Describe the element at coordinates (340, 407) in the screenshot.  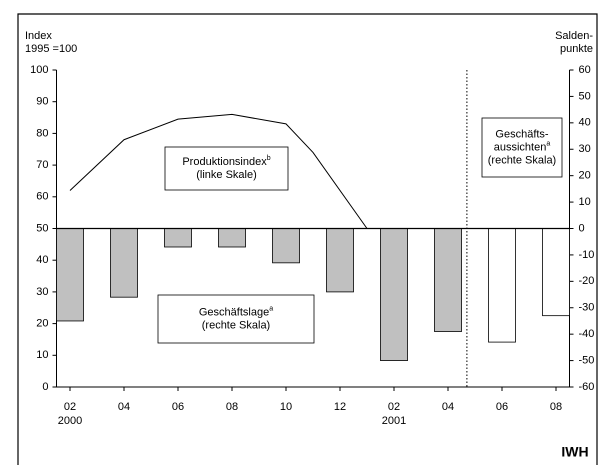
I see `x-tick-label: 12` at that location.